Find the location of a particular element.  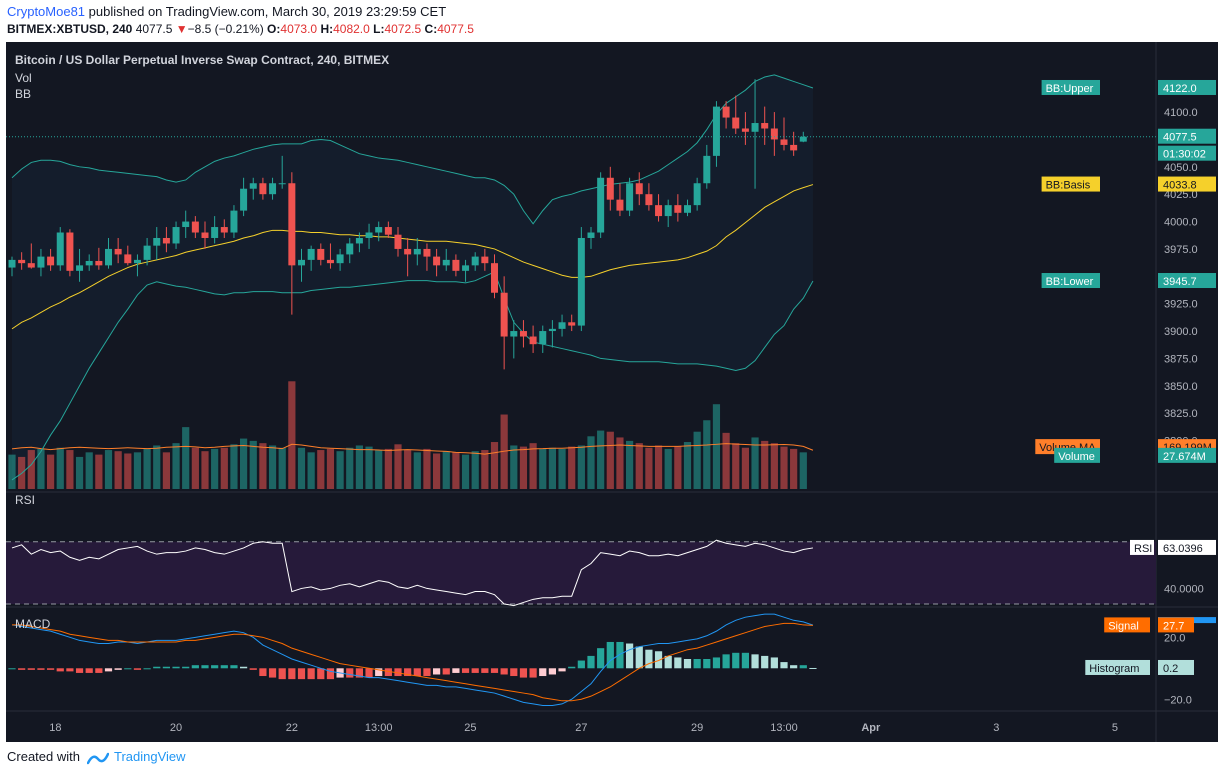

price-label-name: BB:Upper is located at coordinates (1070, 89).